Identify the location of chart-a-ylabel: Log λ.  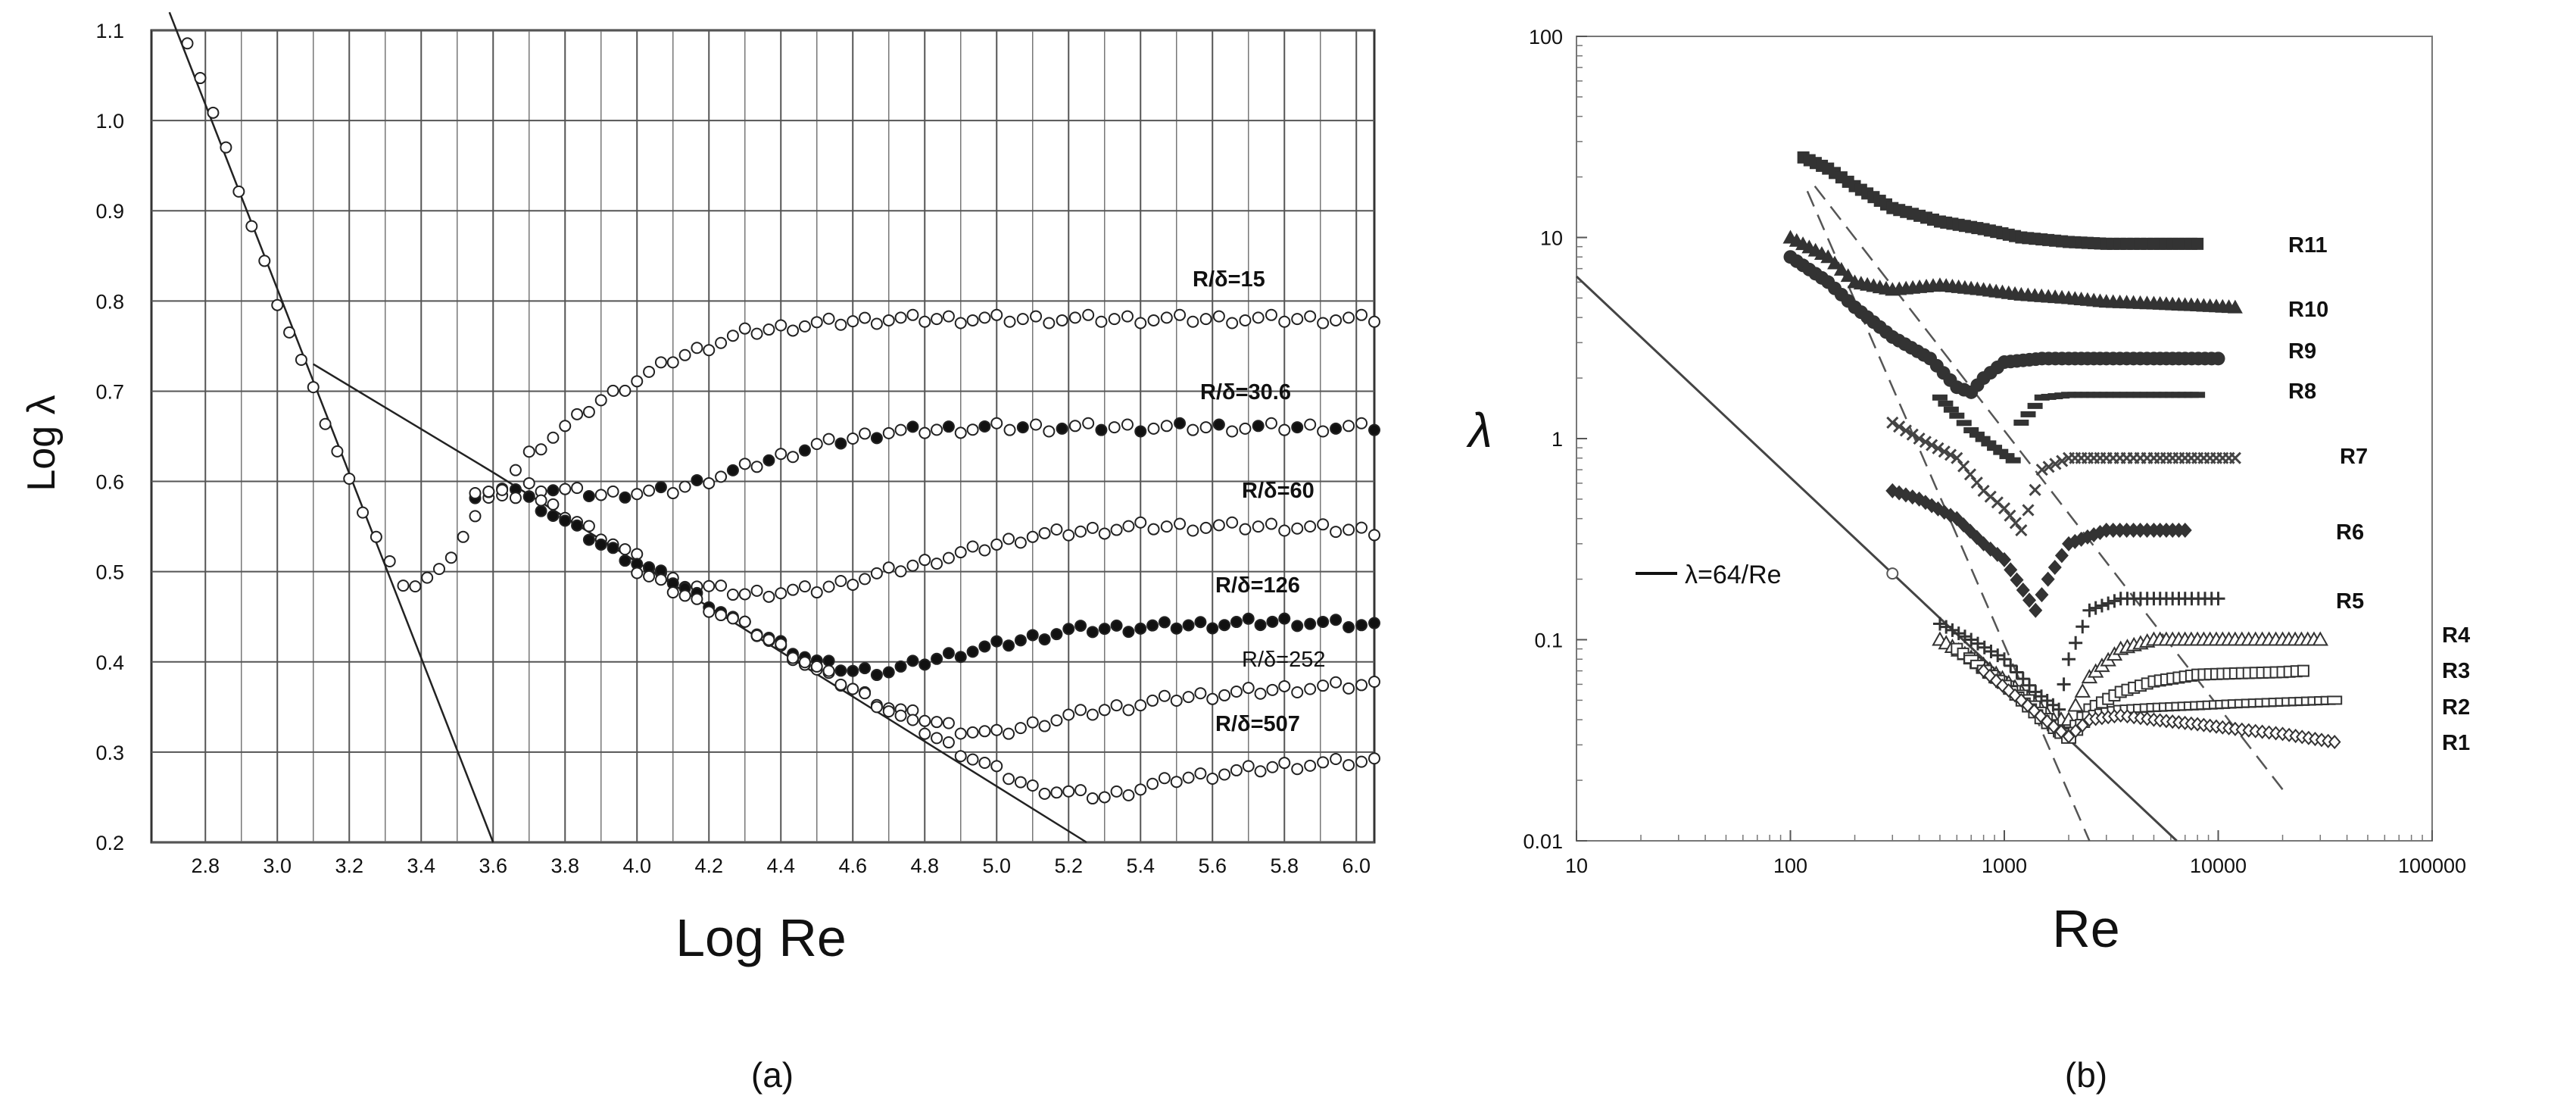
(42, 443).